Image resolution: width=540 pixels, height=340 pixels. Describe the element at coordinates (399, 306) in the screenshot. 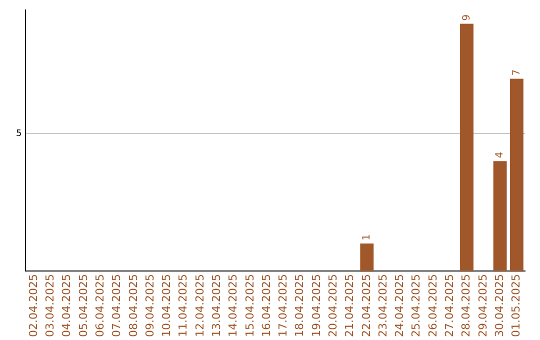

I see `x-tick-label: 24.04.2025` at that location.